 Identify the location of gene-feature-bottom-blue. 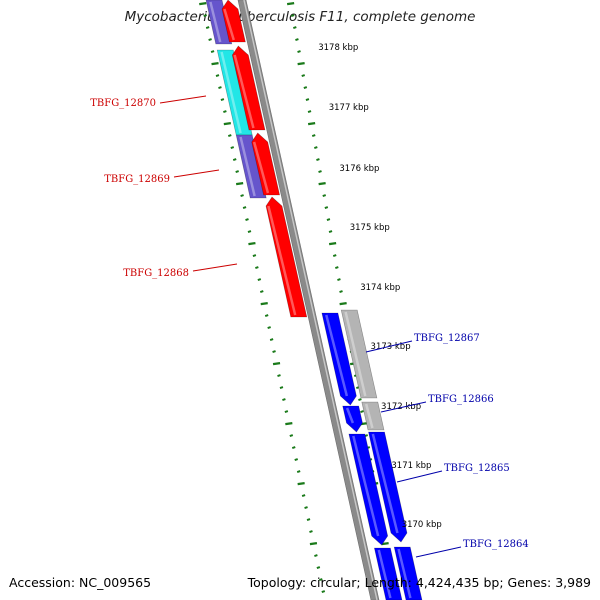
(408, 573).